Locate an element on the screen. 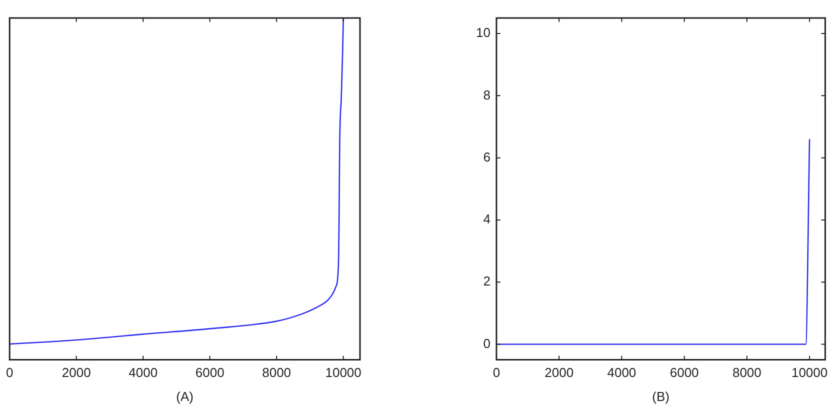 This screenshot has height=407, width=834. x-axis-title: (B) is located at coordinates (661, 396).